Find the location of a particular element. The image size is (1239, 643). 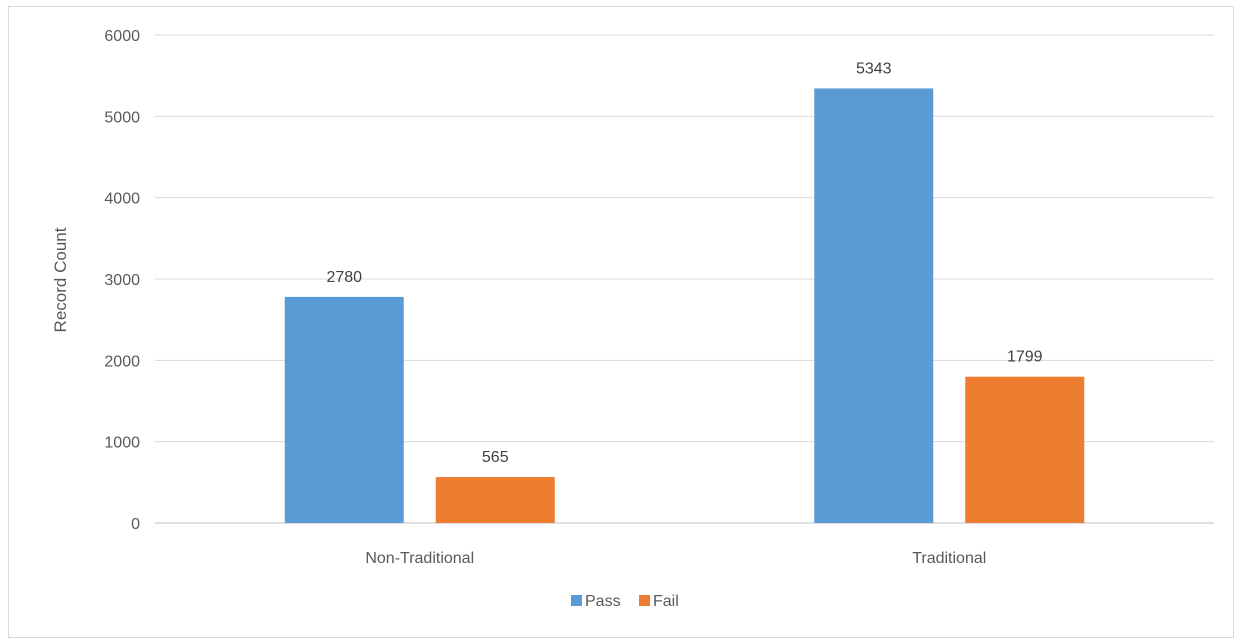

y-tick-label: 5000 is located at coordinates (122, 117).